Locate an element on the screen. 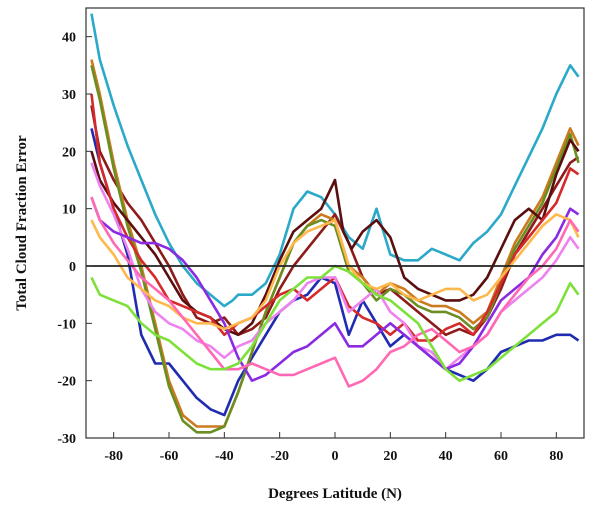 The image size is (599, 511). x-axis-label: Degrees Latitude (N) is located at coordinates (335, 494).